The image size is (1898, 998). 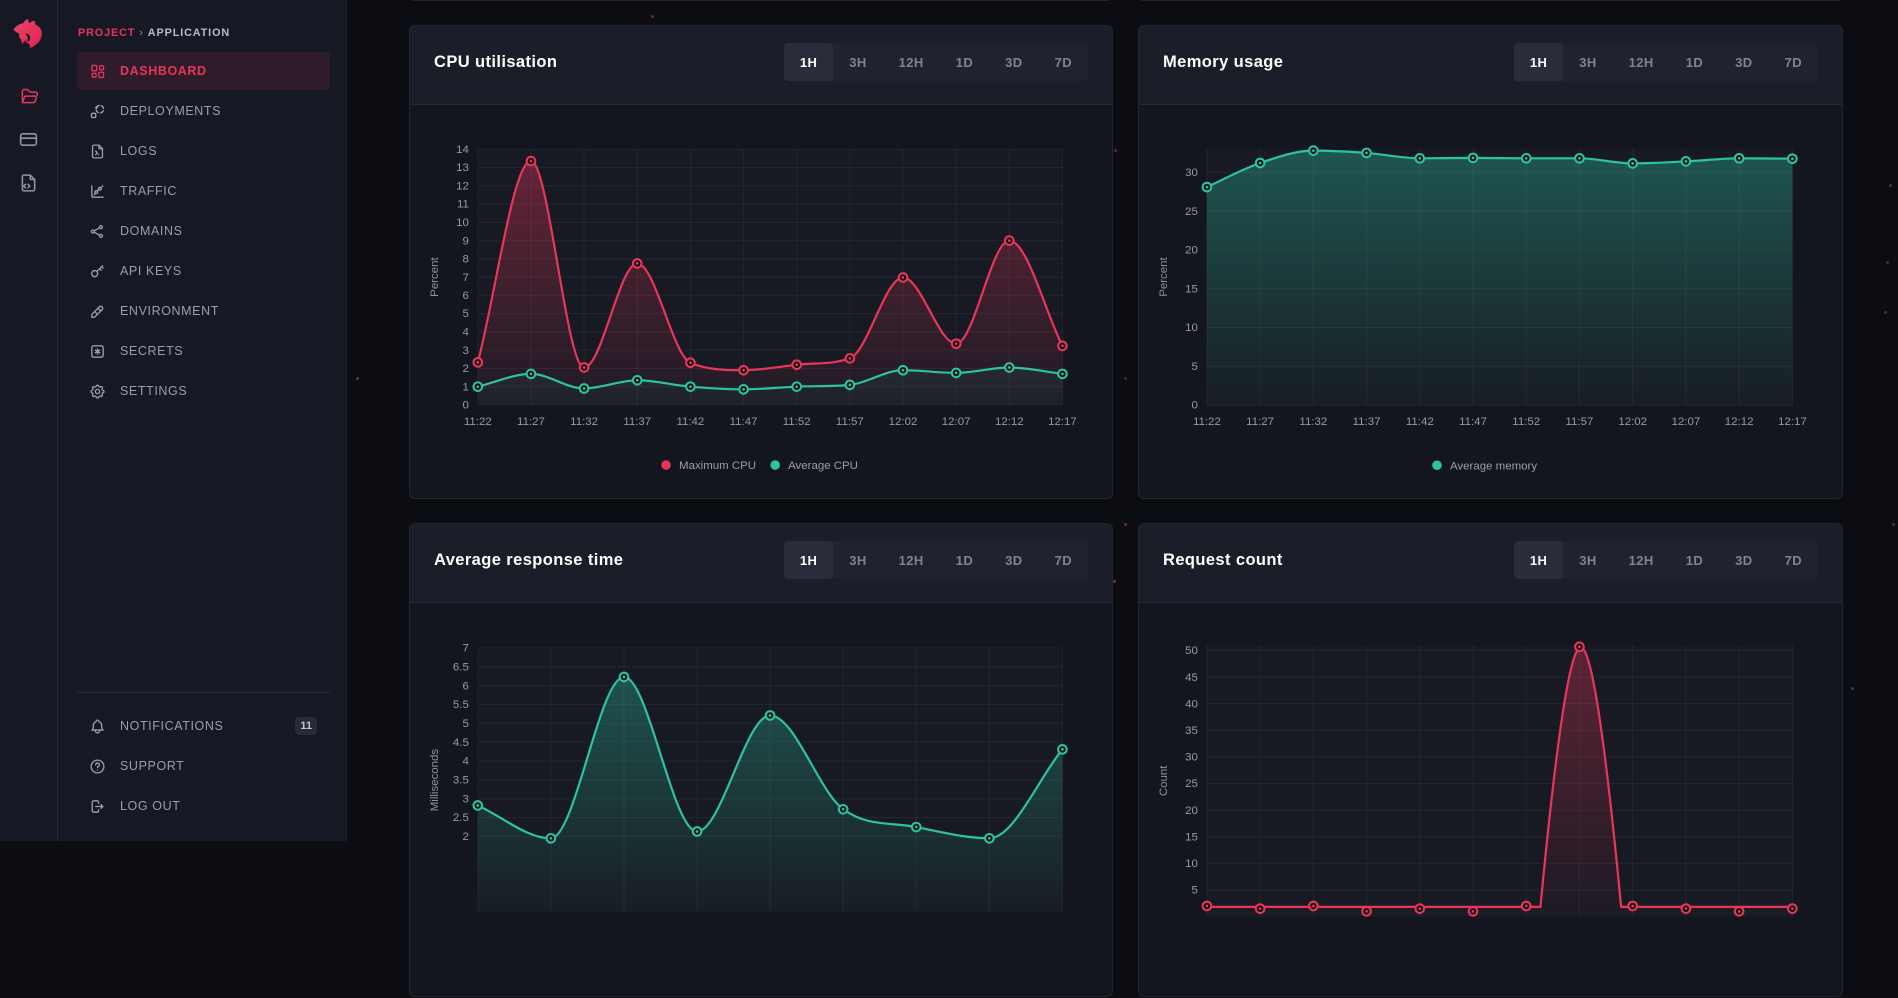 I want to click on svg-text: 5.5, so click(x=461, y=705).